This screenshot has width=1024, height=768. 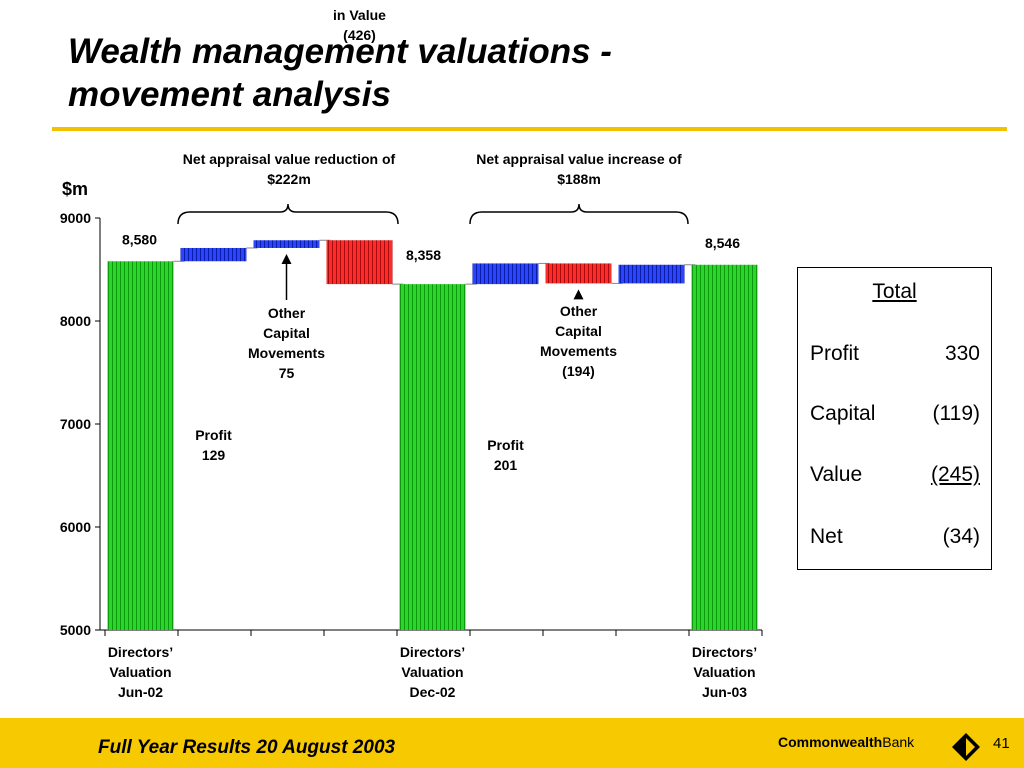 I want to click on totals-row-capital: Capital (119), so click(x=895, y=415).